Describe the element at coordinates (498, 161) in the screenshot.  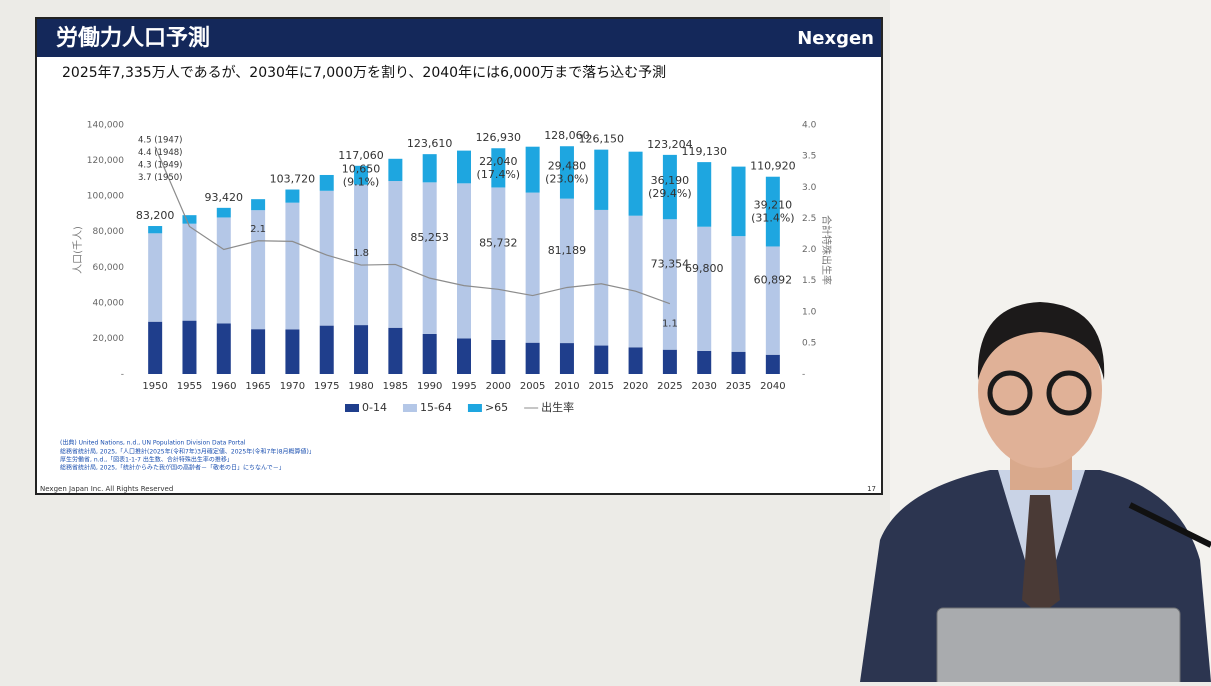
I see `data-label: 22,040` at that location.